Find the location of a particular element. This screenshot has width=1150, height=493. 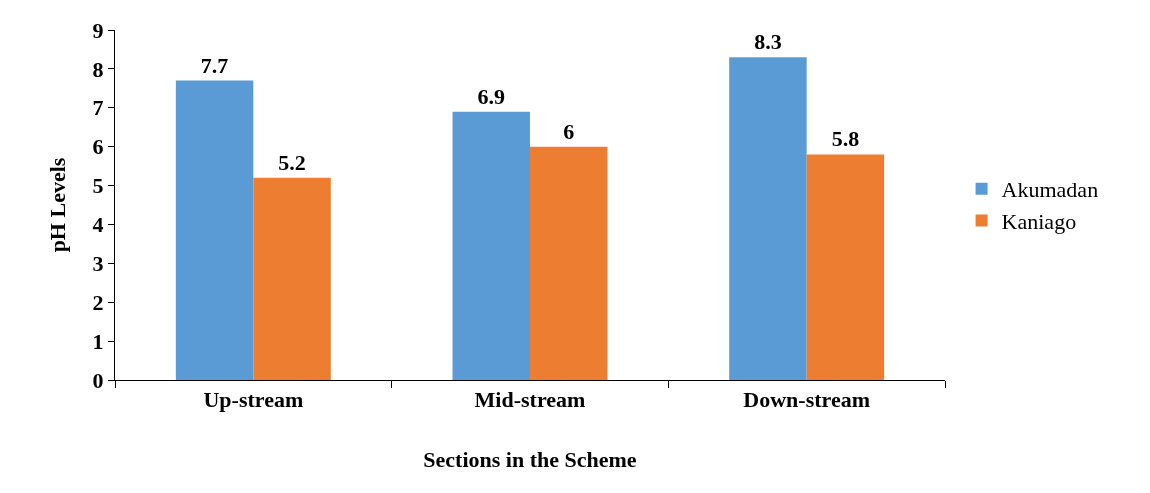

x-tick-label: Up-stream is located at coordinates (253, 400).